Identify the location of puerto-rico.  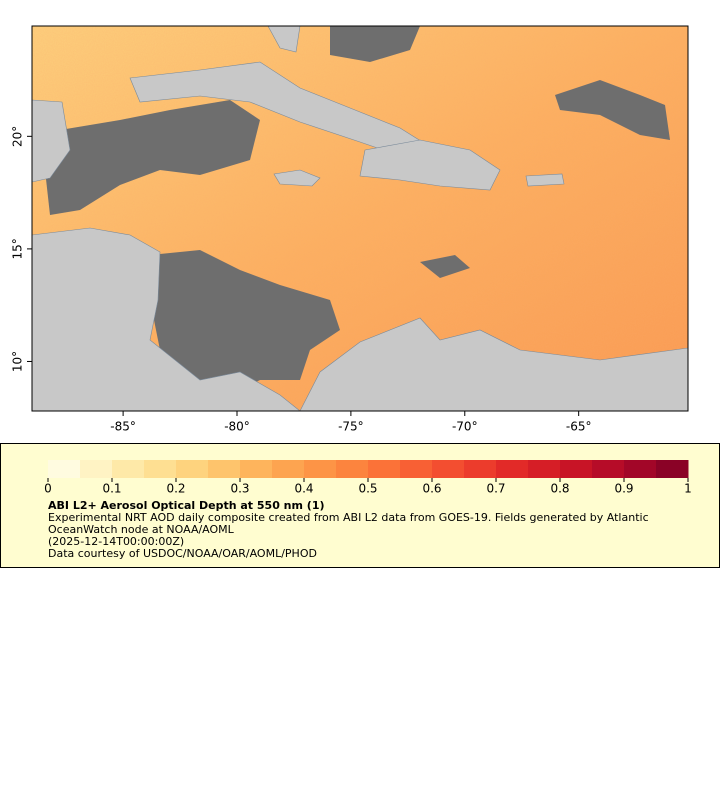
(545, 180).